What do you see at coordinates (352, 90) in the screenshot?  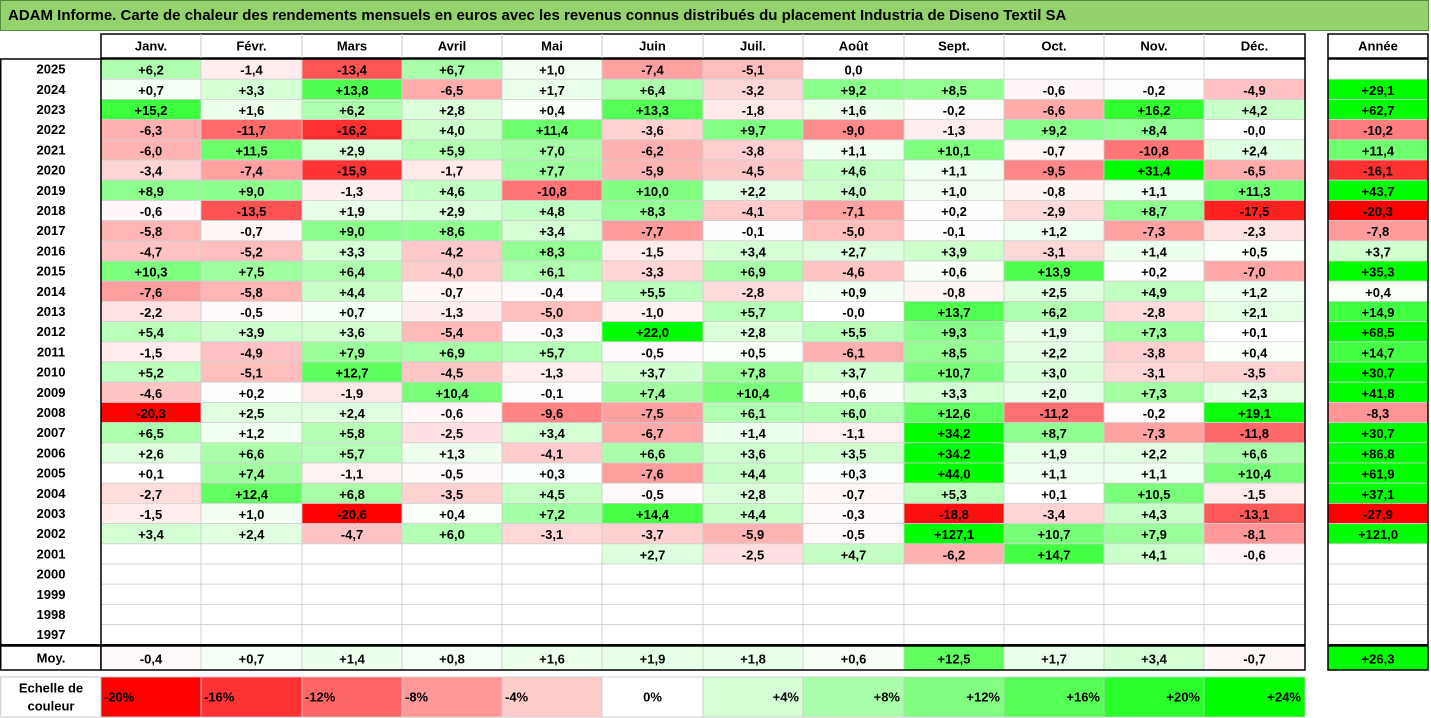 I see `cell-value: +13,8` at bounding box center [352, 90].